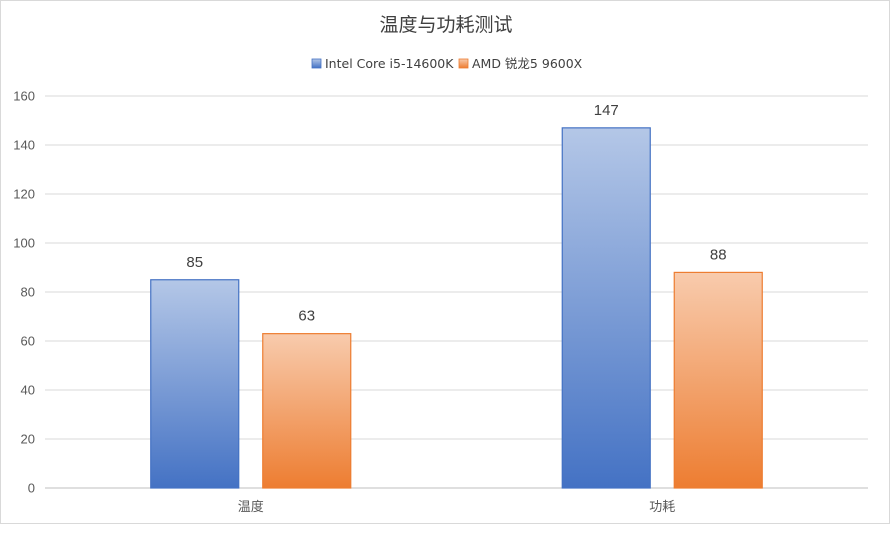 The height and width of the screenshot is (536, 890). I want to click on y-tick-label: 20, so click(28, 439).